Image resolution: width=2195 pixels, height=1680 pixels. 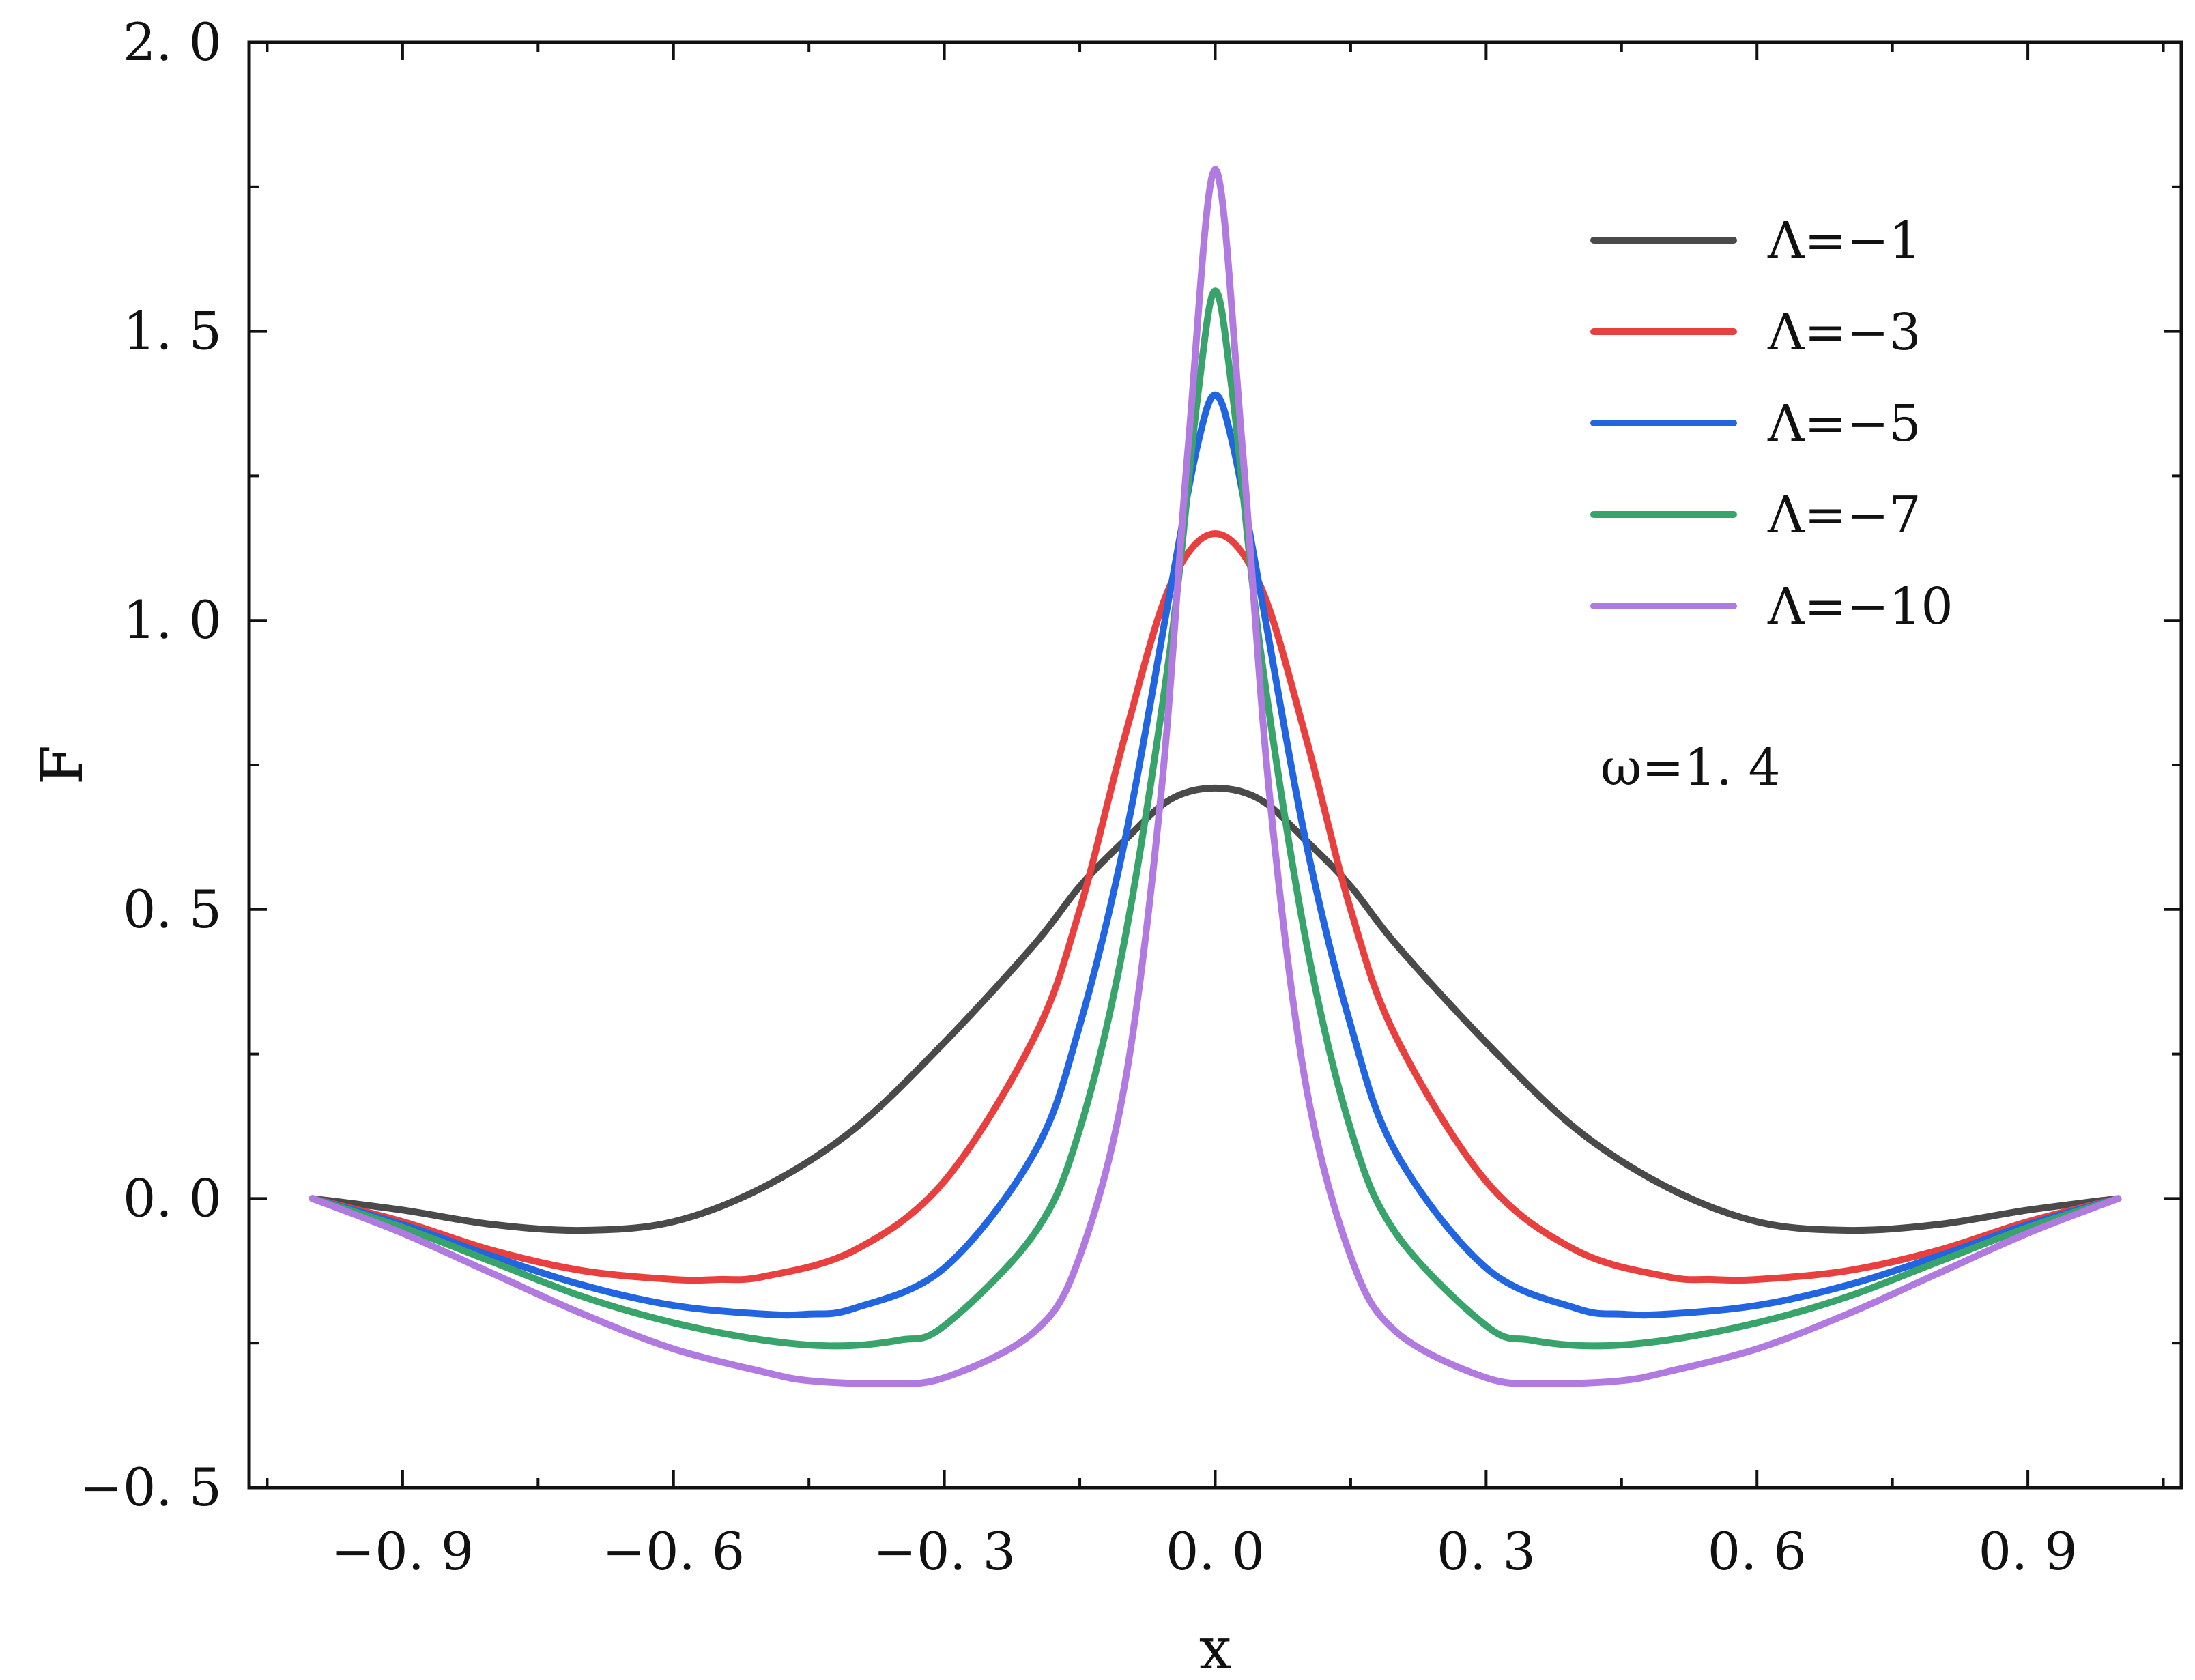 I want to click on legend-label-2: Λ=−3, so click(x=1844, y=332).